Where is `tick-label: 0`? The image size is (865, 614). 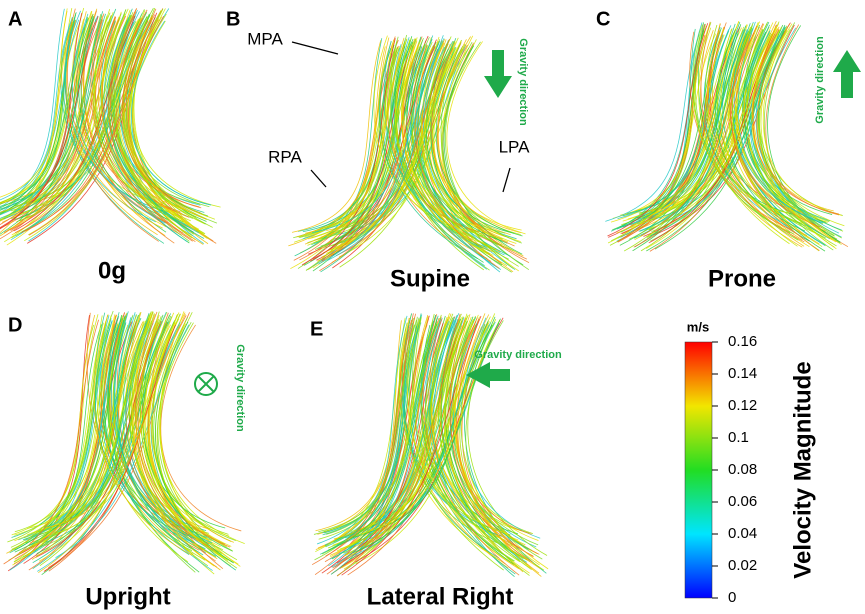 tick-label: 0 is located at coordinates (732, 597).